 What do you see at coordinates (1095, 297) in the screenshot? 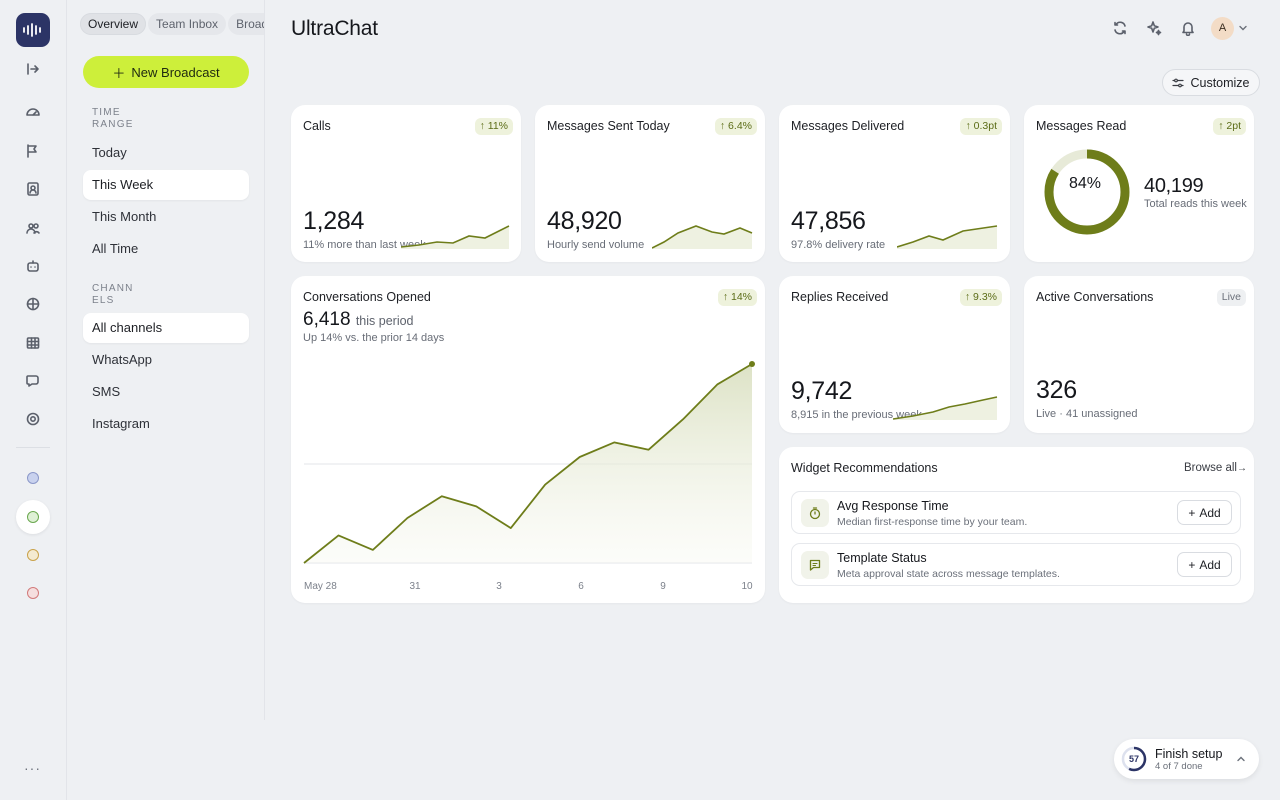
I see `card-title: Active Conversations` at bounding box center [1095, 297].